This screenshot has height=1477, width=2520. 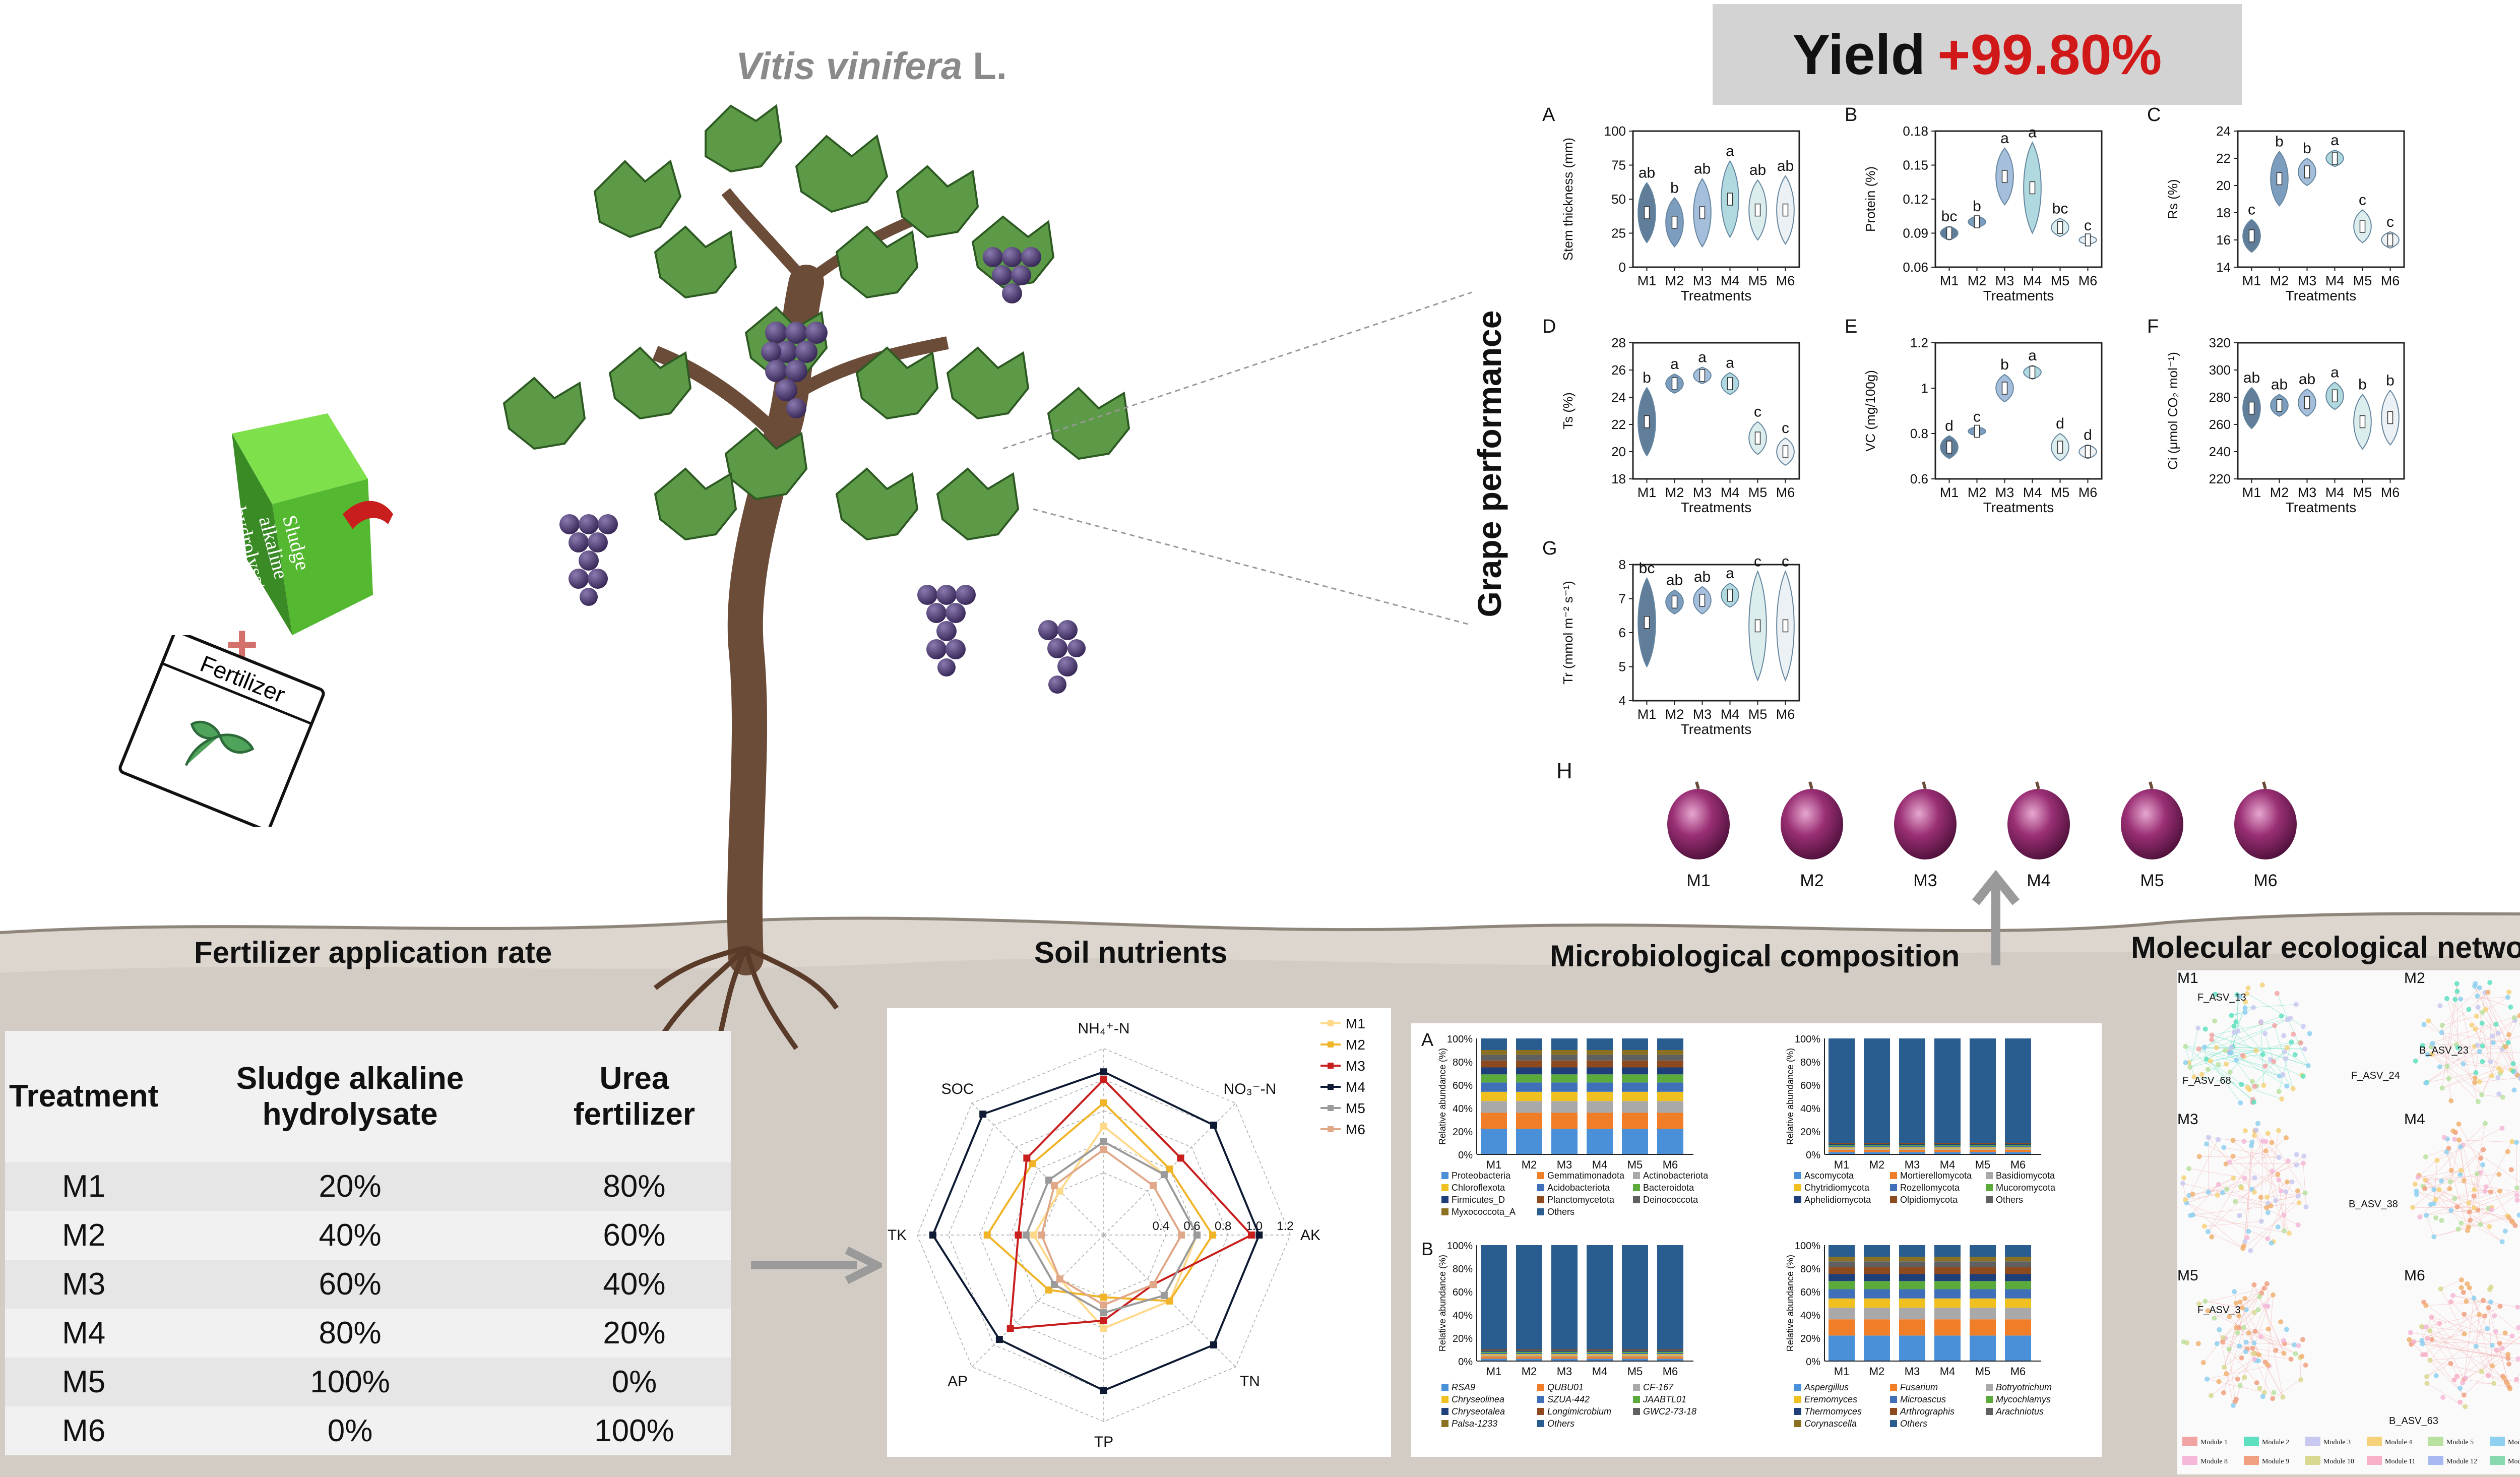 I want to click on legend-label: M4, so click(x=1356, y=1087).